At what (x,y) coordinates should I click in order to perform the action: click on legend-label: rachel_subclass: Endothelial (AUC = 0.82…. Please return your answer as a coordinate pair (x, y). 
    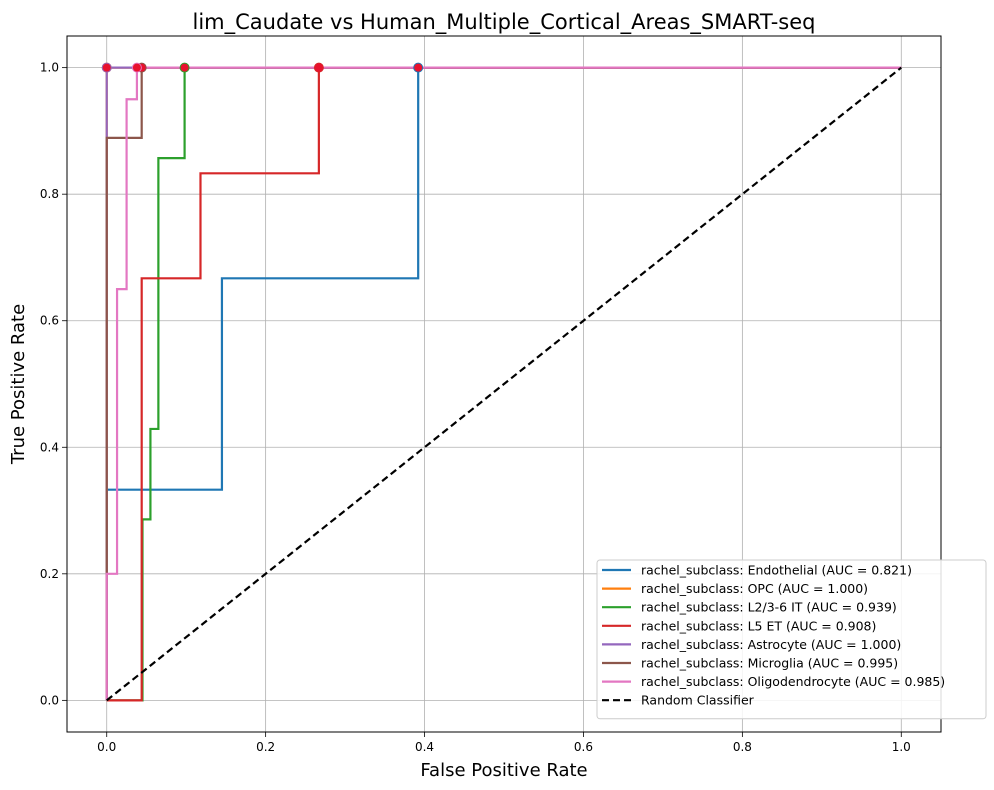
    Looking at the image, I should click on (776, 570).